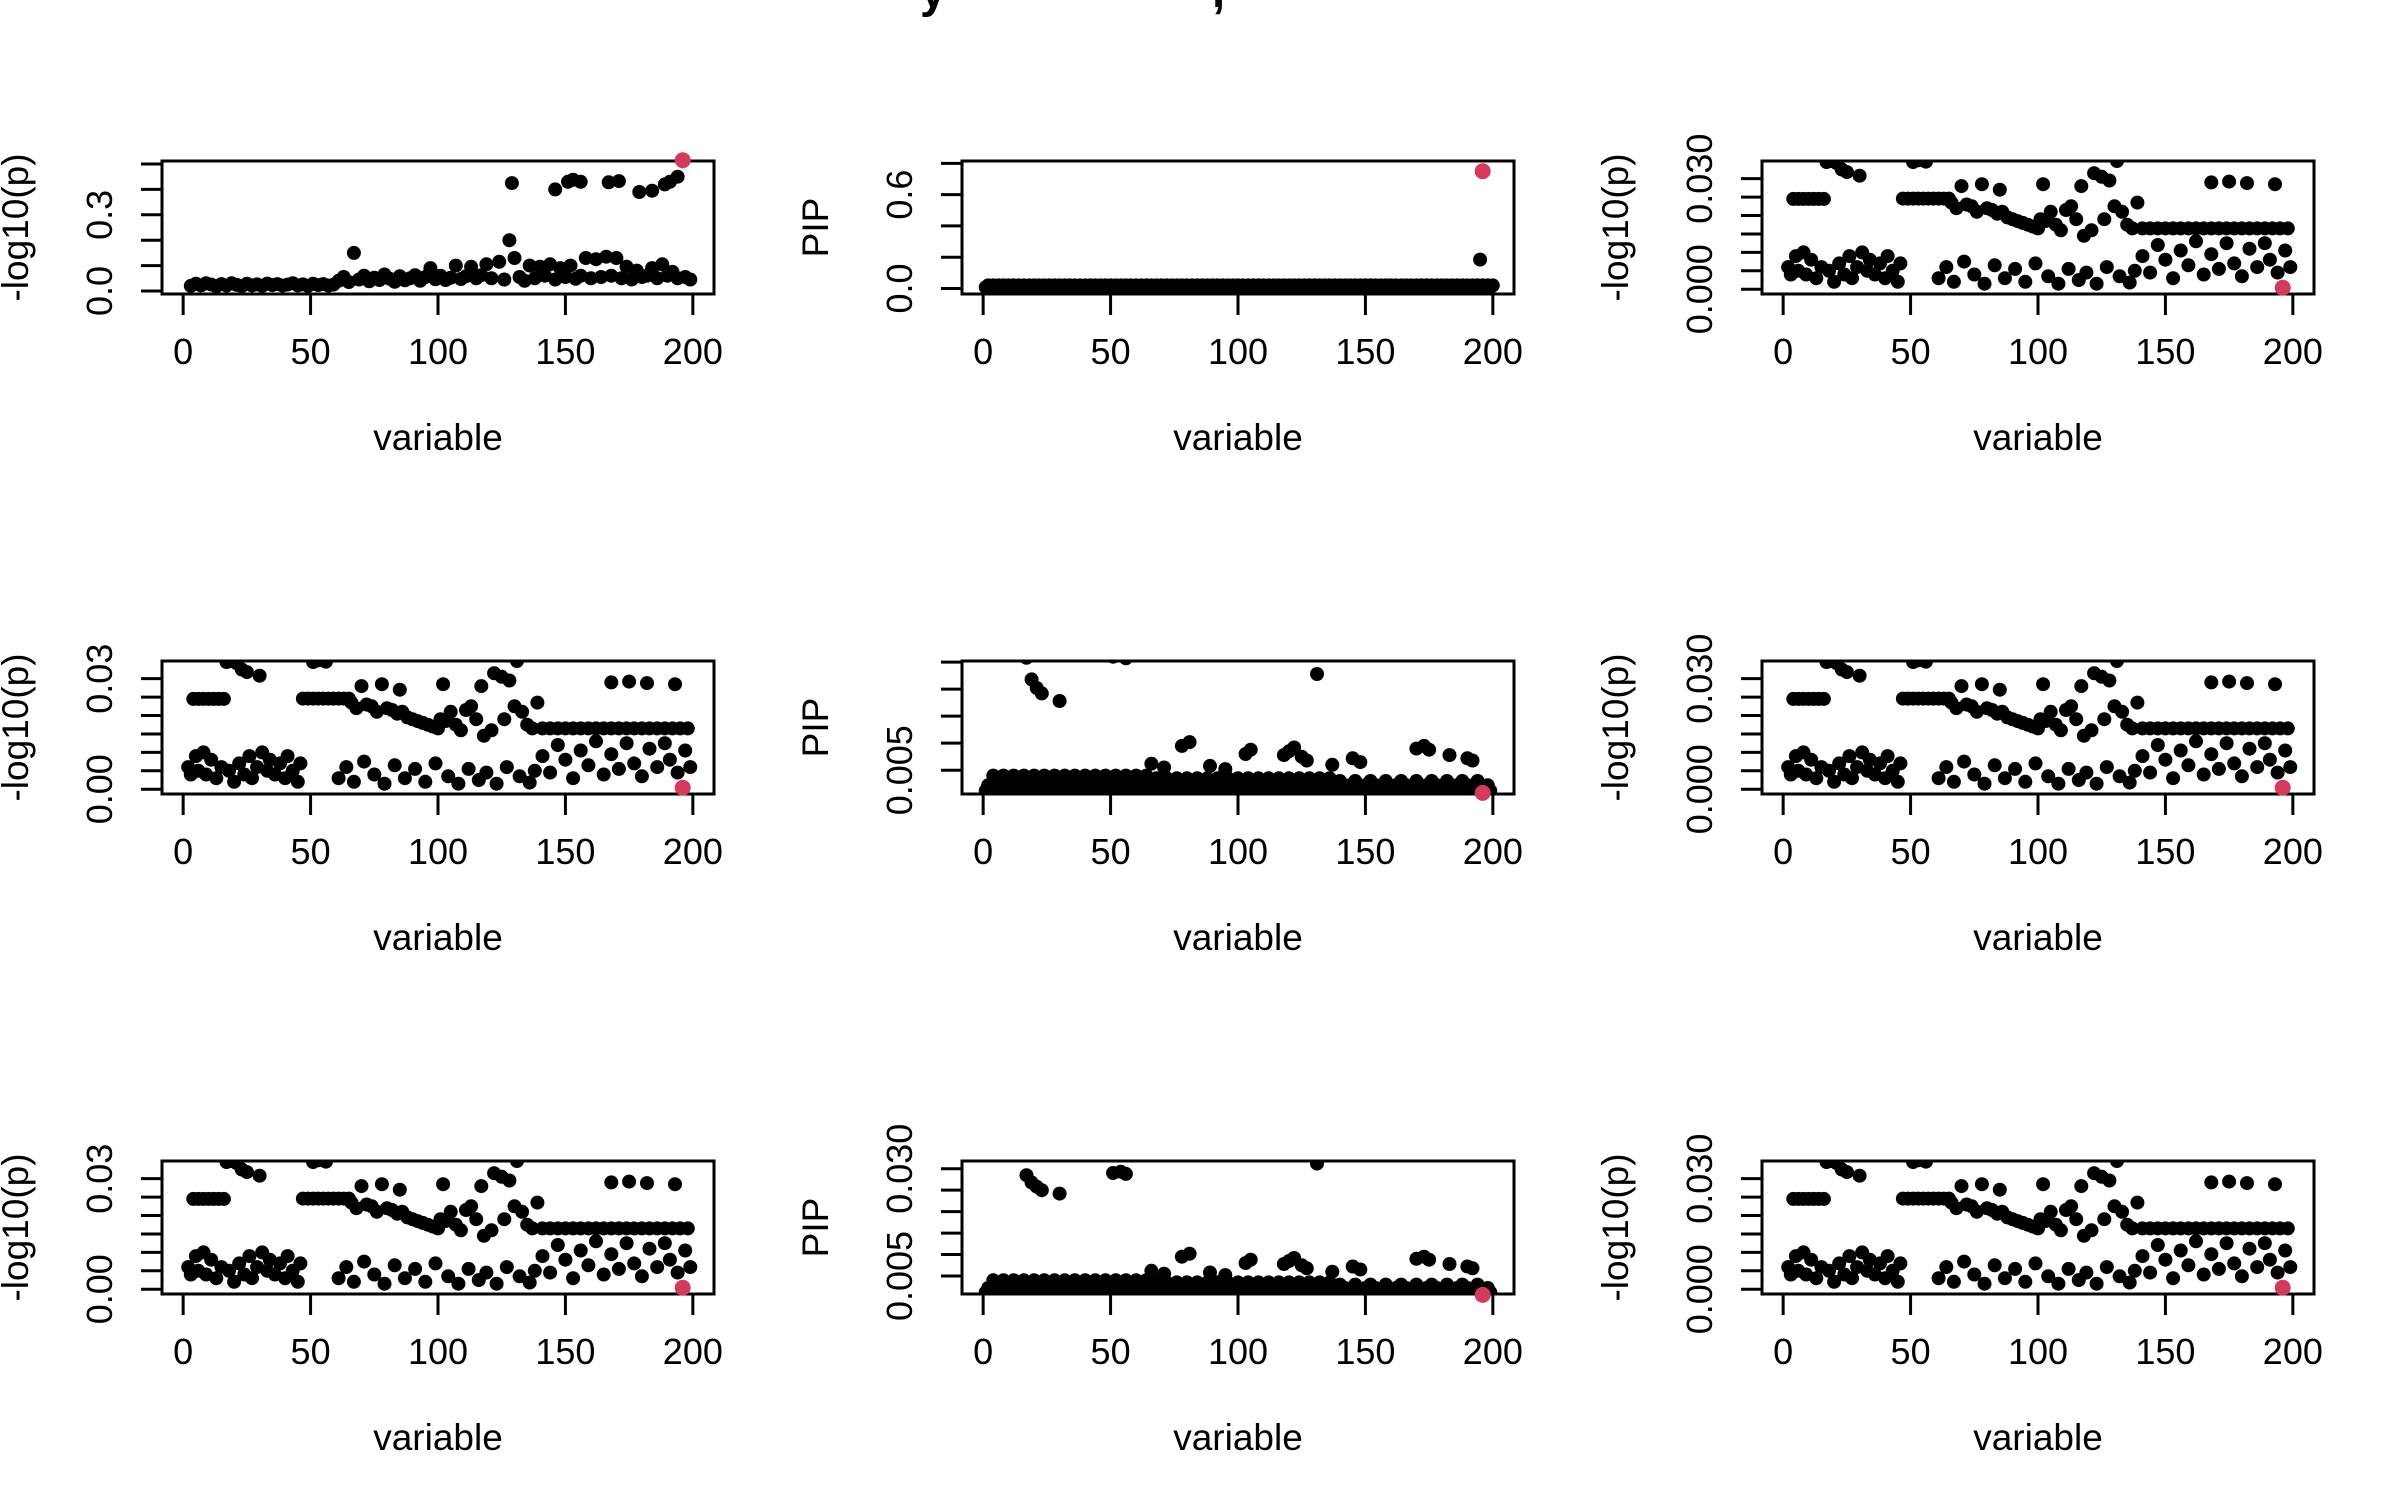 The height and width of the screenshot is (1500, 2400). What do you see at coordinates (311, 351) in the screenshot?
I see `x-tick-label: 50` at bounding box center [311, 351].